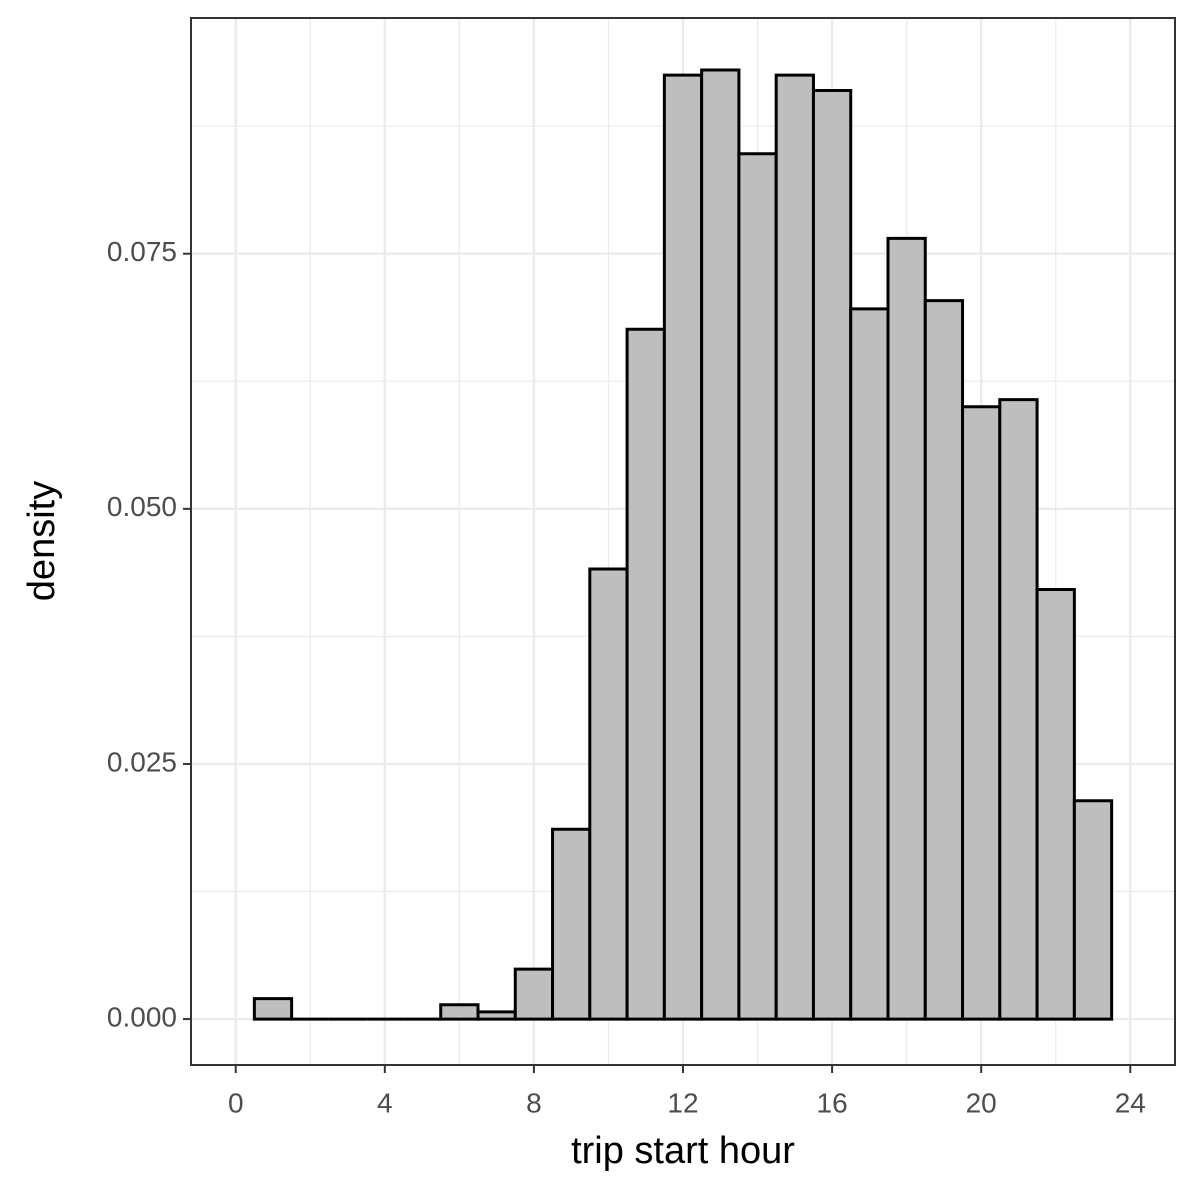 This screenshot has width=1200, height=1200. I want to click on x-tick-label: 12, so click(682, 1102).